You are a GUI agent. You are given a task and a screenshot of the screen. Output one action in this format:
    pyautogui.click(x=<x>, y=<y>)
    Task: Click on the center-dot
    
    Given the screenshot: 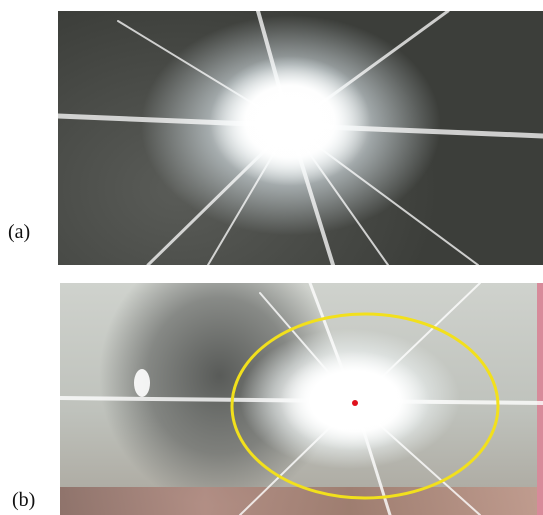 What is the action you would take?
    pyautogui.click(x=355, y=403)
    